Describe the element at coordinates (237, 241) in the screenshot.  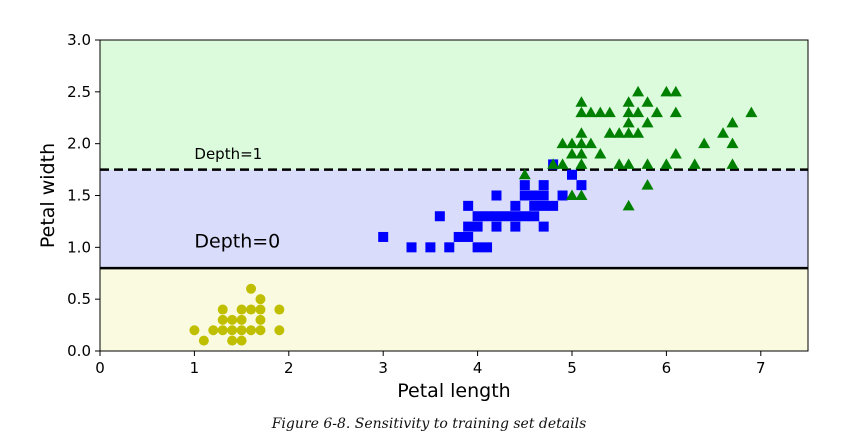
I see `boundary-label-0: Depth=0` at that location.